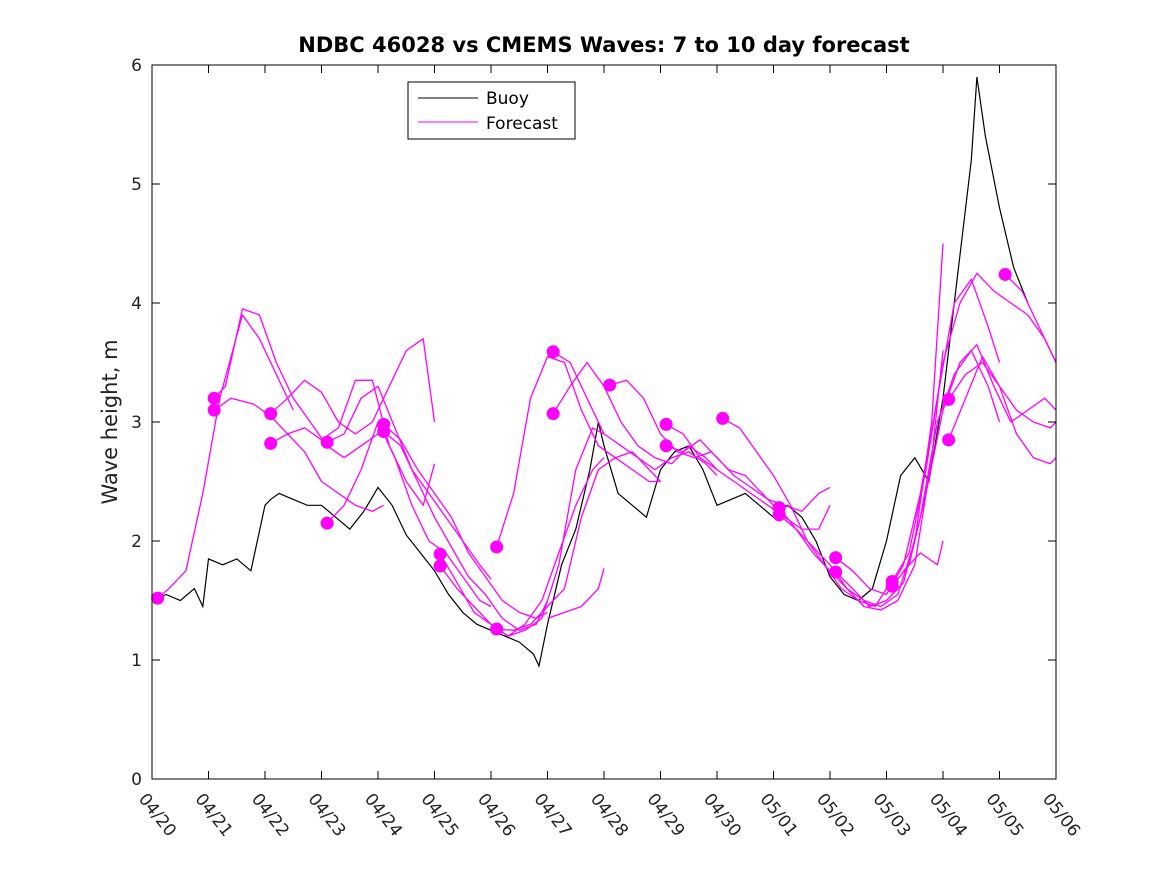 The height and width of the screenshot is (875, 1167). I want to click on legend-forecast-label: Forecast, so click(522, 124).